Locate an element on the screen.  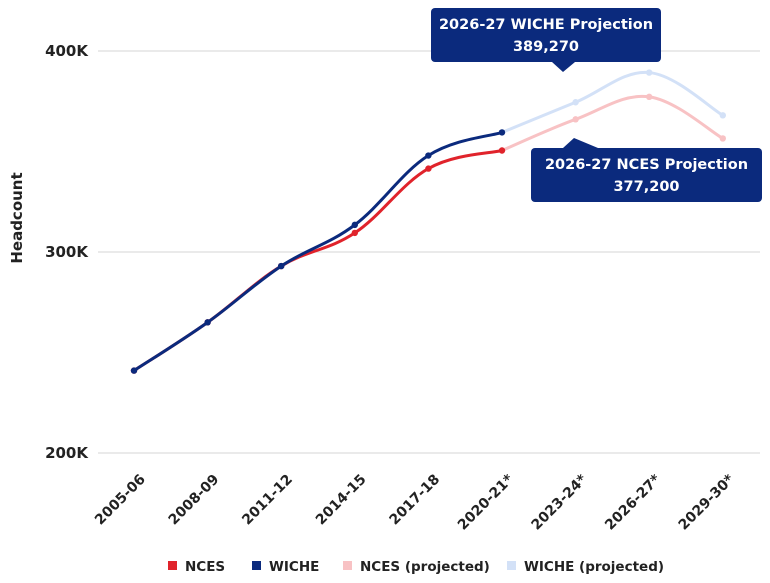
x-tick-label: 2029-30* is located at coordinates (707, 502).